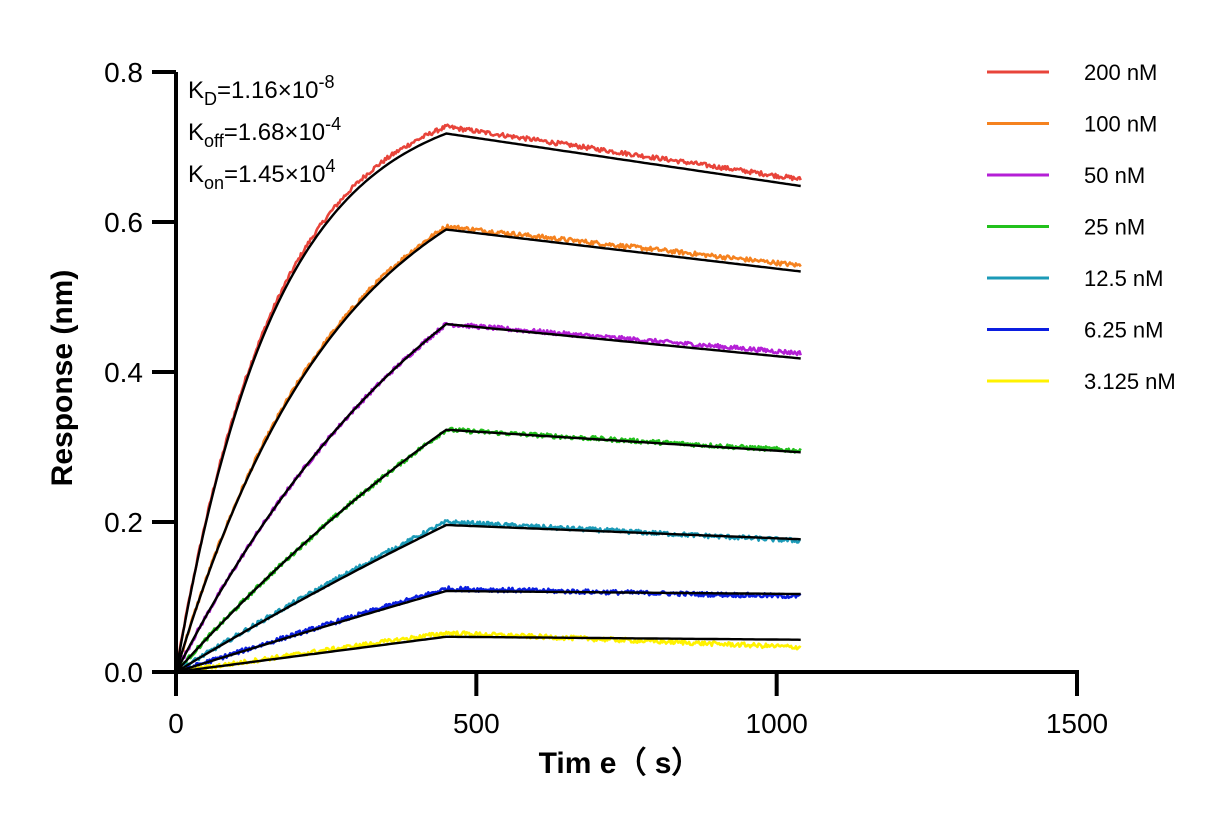  What do you see at coordinates (1124, 278) in the screenshot?
I see `legend-label: 12.5 nM` at bounding box center [1124, 278].